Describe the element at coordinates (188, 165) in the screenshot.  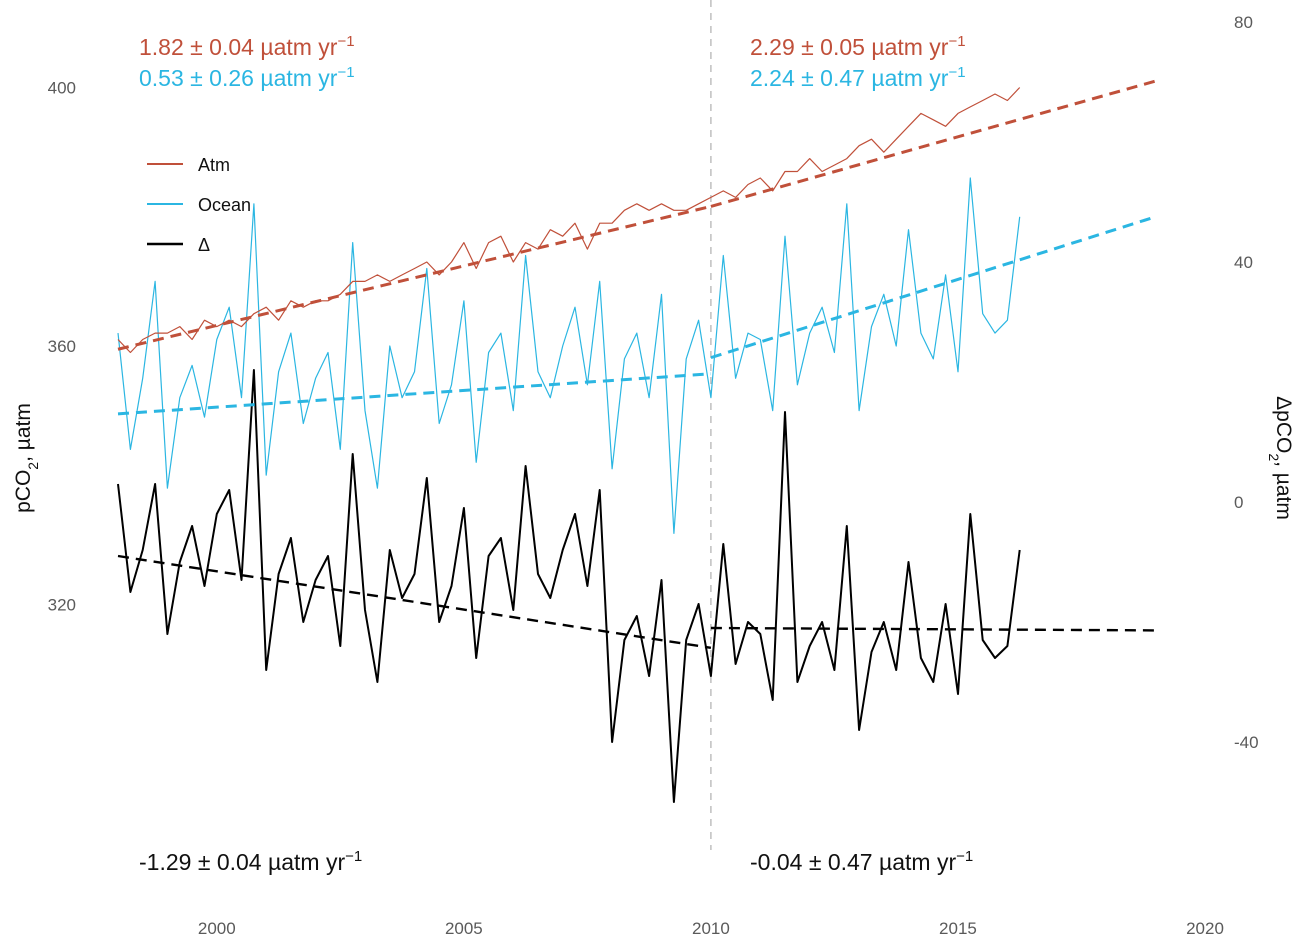
I see `legend-item-atm: Atm` at that location.